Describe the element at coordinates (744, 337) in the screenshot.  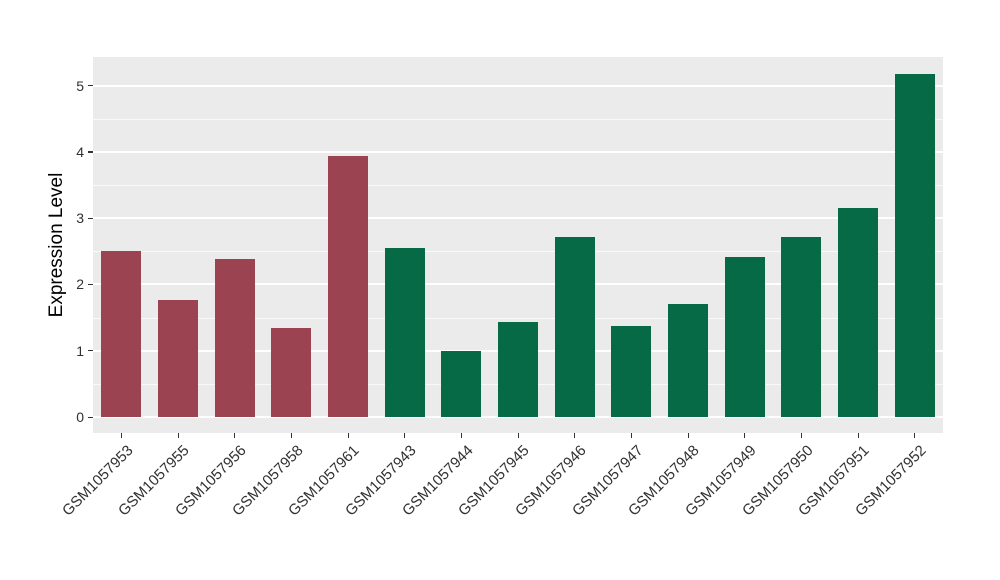
I see `bar-GSM1057949` at that location.